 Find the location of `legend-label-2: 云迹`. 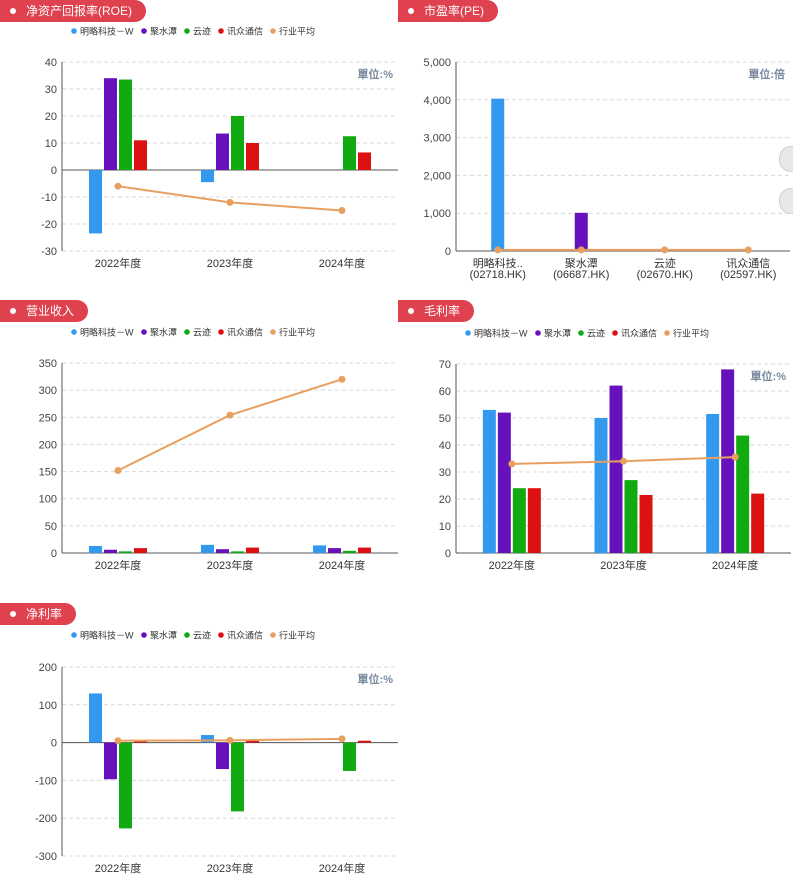

legend-label-2: 云迹 is located at coordinates (202, 332).